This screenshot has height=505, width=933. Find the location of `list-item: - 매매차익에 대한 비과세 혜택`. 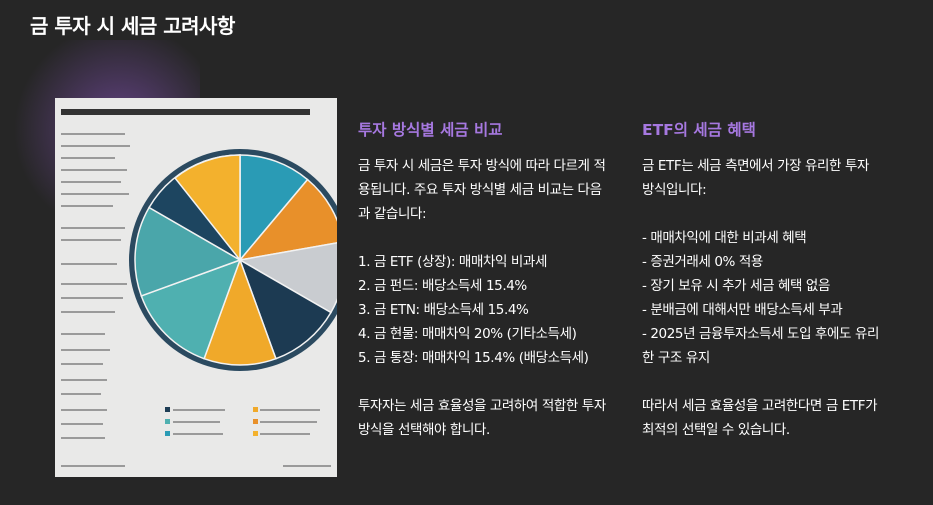

list-item: - 매매차익에 대한 비과세 혜택 is located at coordinates (724, 238).